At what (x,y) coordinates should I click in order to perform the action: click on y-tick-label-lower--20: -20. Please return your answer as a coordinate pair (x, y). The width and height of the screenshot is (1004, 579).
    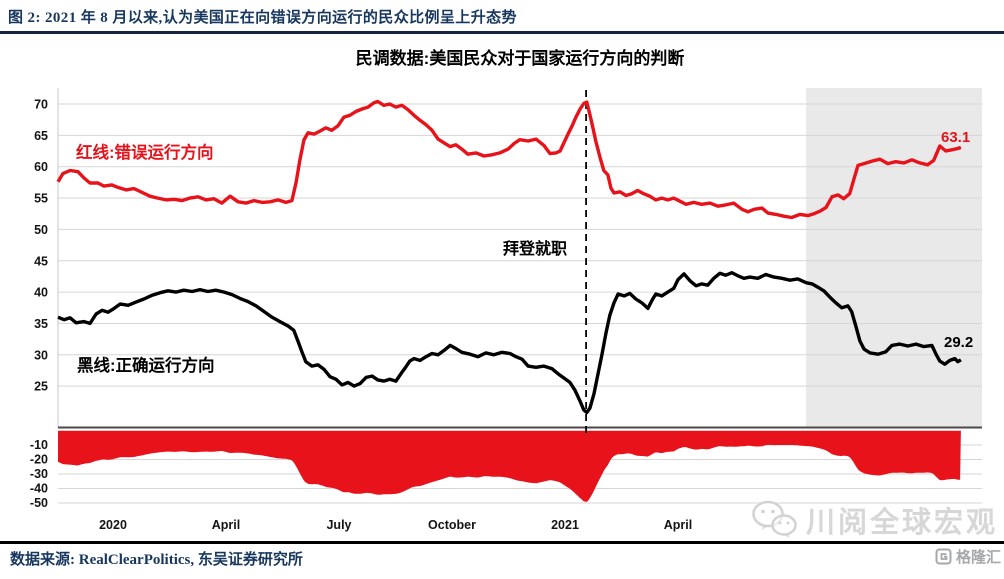
    Looking at the image, I should click on (39, 460).